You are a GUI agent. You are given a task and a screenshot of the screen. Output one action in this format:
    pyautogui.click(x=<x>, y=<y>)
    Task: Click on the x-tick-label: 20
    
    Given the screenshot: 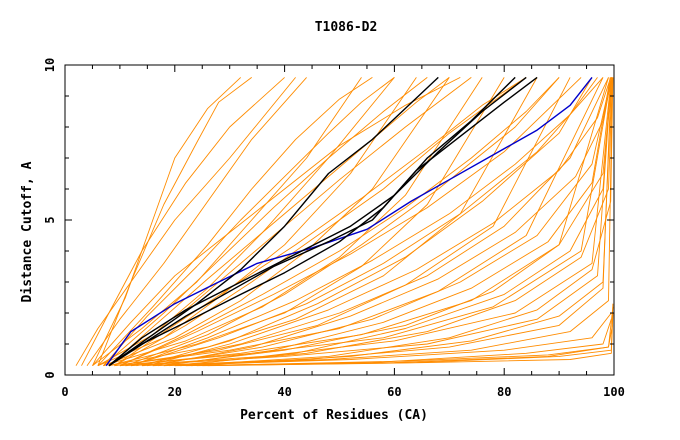 What is the action you would take?
    pyautogui.click(x=175, y=392)
    